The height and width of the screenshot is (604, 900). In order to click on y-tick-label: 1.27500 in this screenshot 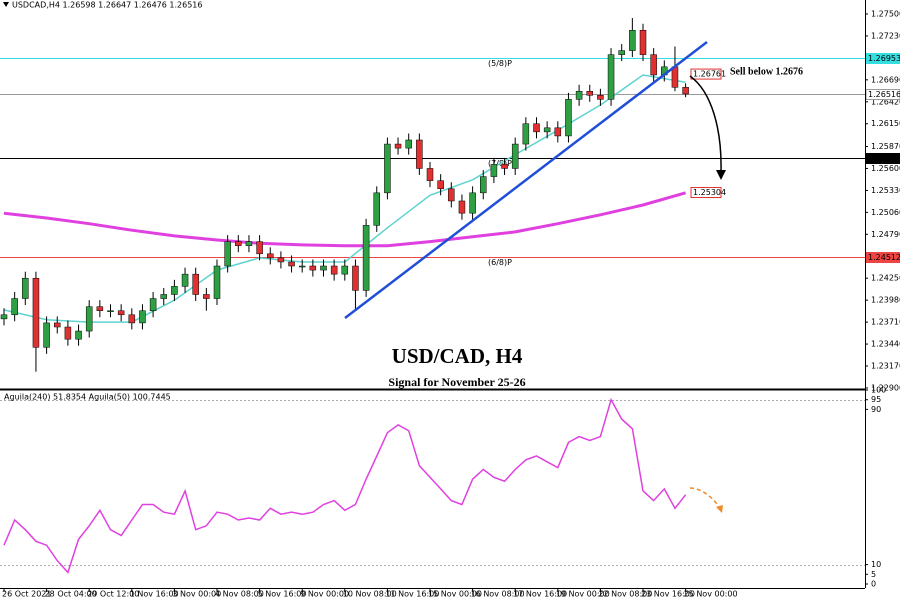, I will do `click(885, 13)`.